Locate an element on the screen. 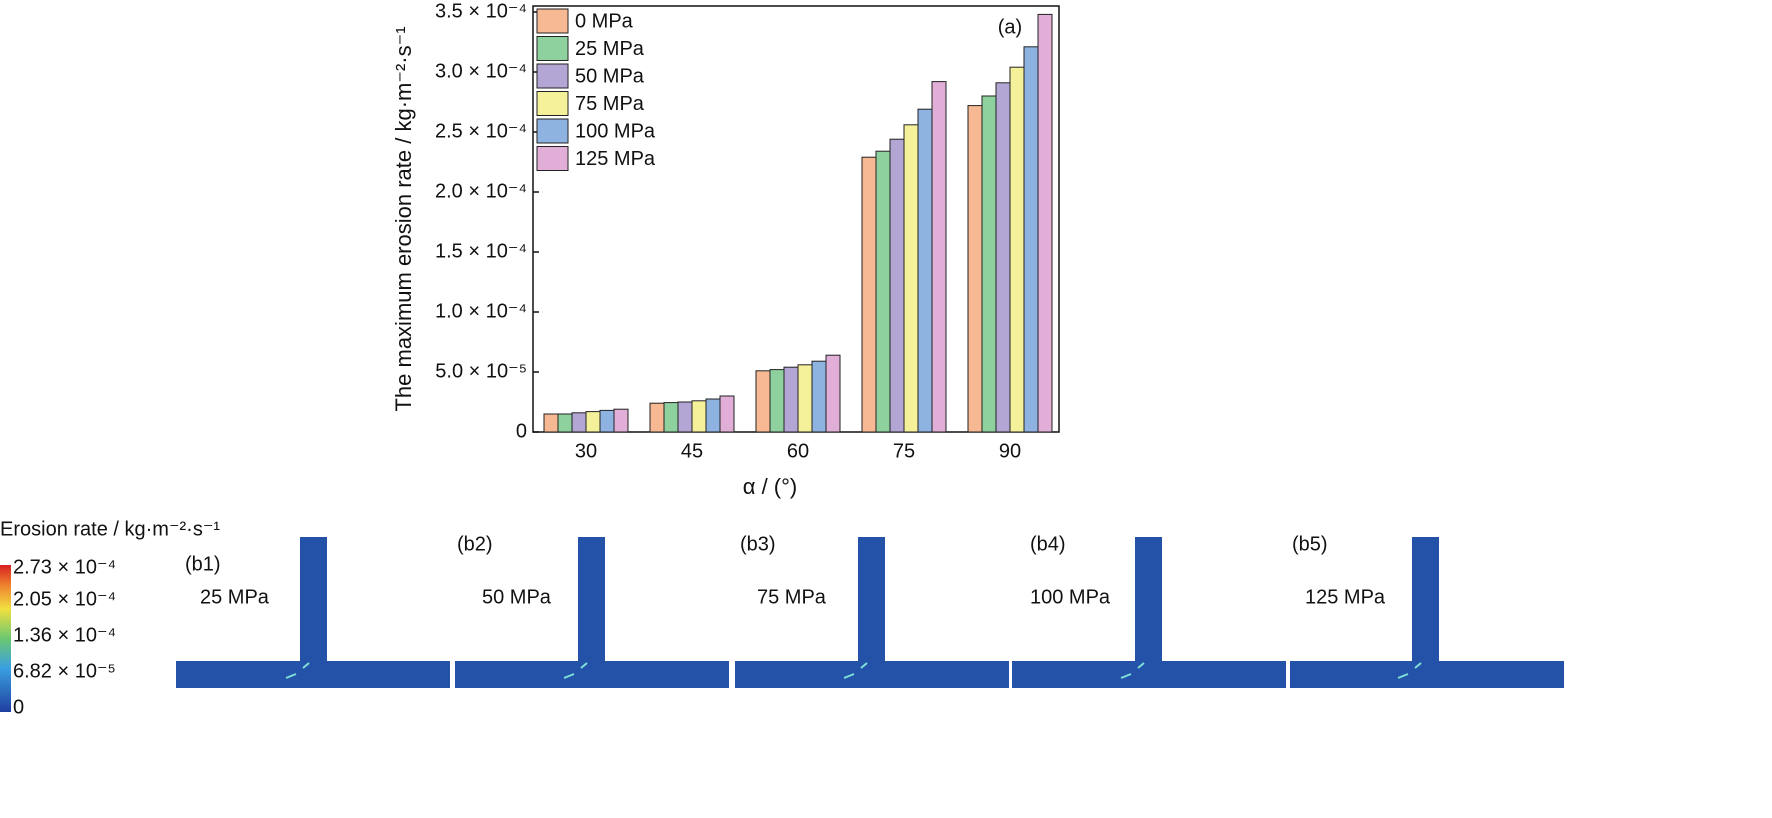  panel-pressure: 50 MPa is located at coordinates (517, 597).